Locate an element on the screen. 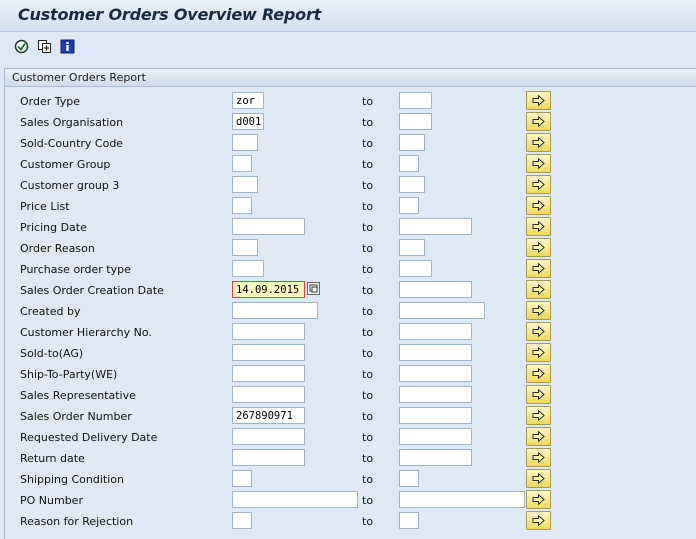 This screenshot has width=696, height=539. selection-row: Sales Organisation d001 to is located at coordinates (348, 122).